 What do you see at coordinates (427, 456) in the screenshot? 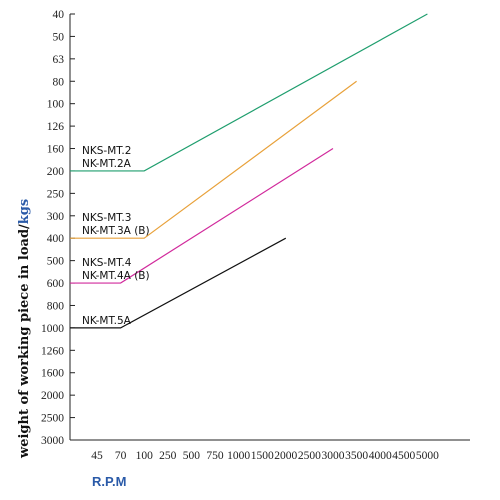
I see `x-tick-label: 5000` at bounding box center [427, 456].